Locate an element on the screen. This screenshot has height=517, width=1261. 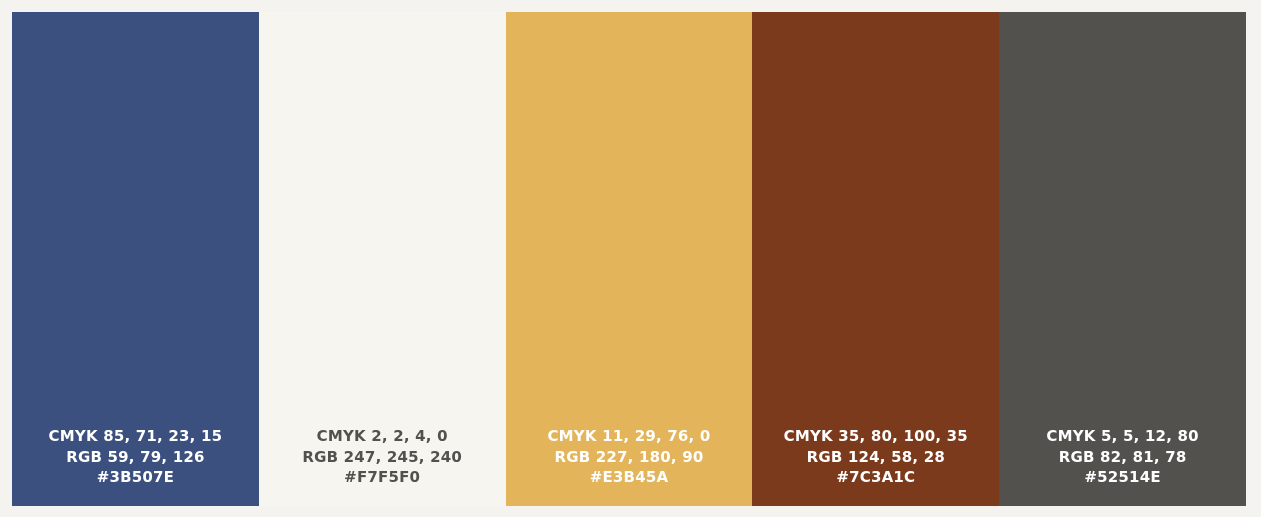
cmyk-value: CMYK 2, 2, 4, 0 is located at coordinates (382, 436).